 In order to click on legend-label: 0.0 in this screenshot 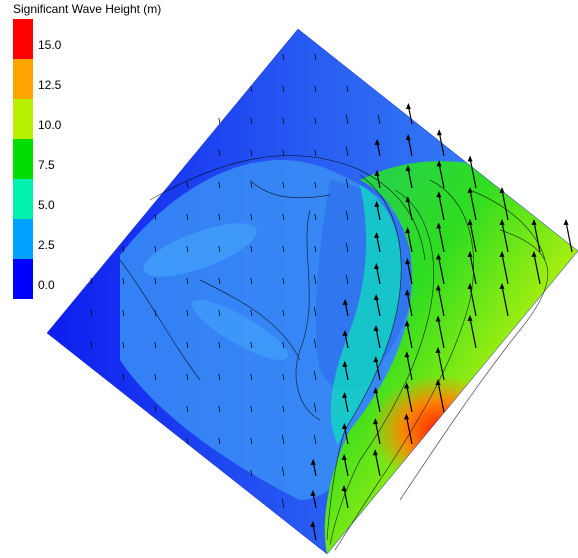, I will do `click(46, 285)`.